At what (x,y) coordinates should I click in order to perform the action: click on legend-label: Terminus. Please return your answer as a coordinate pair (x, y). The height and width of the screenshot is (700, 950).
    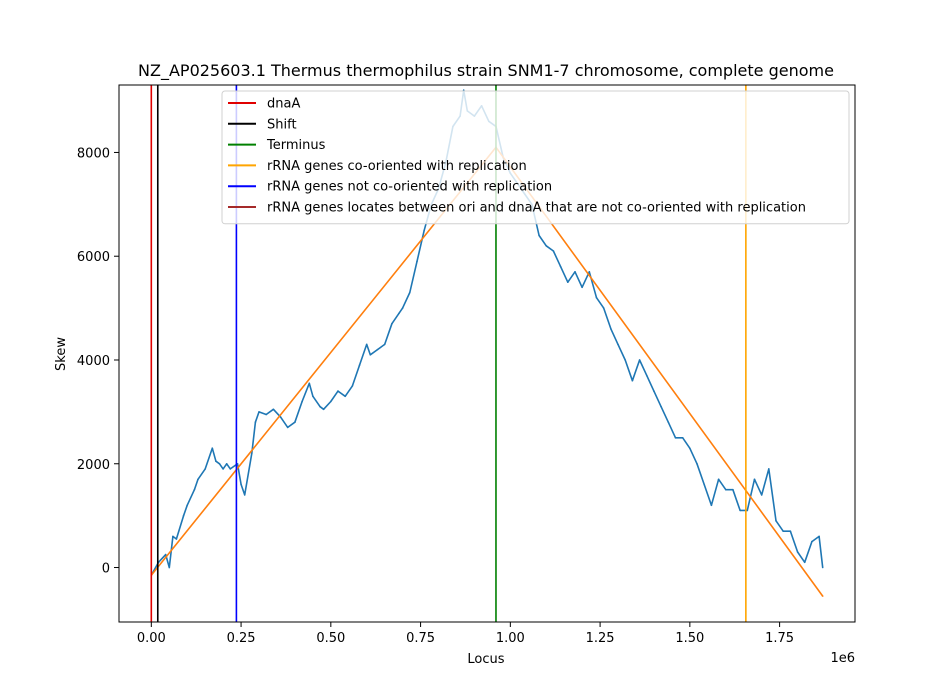
    Looking at the image, I should click on (296, 145).